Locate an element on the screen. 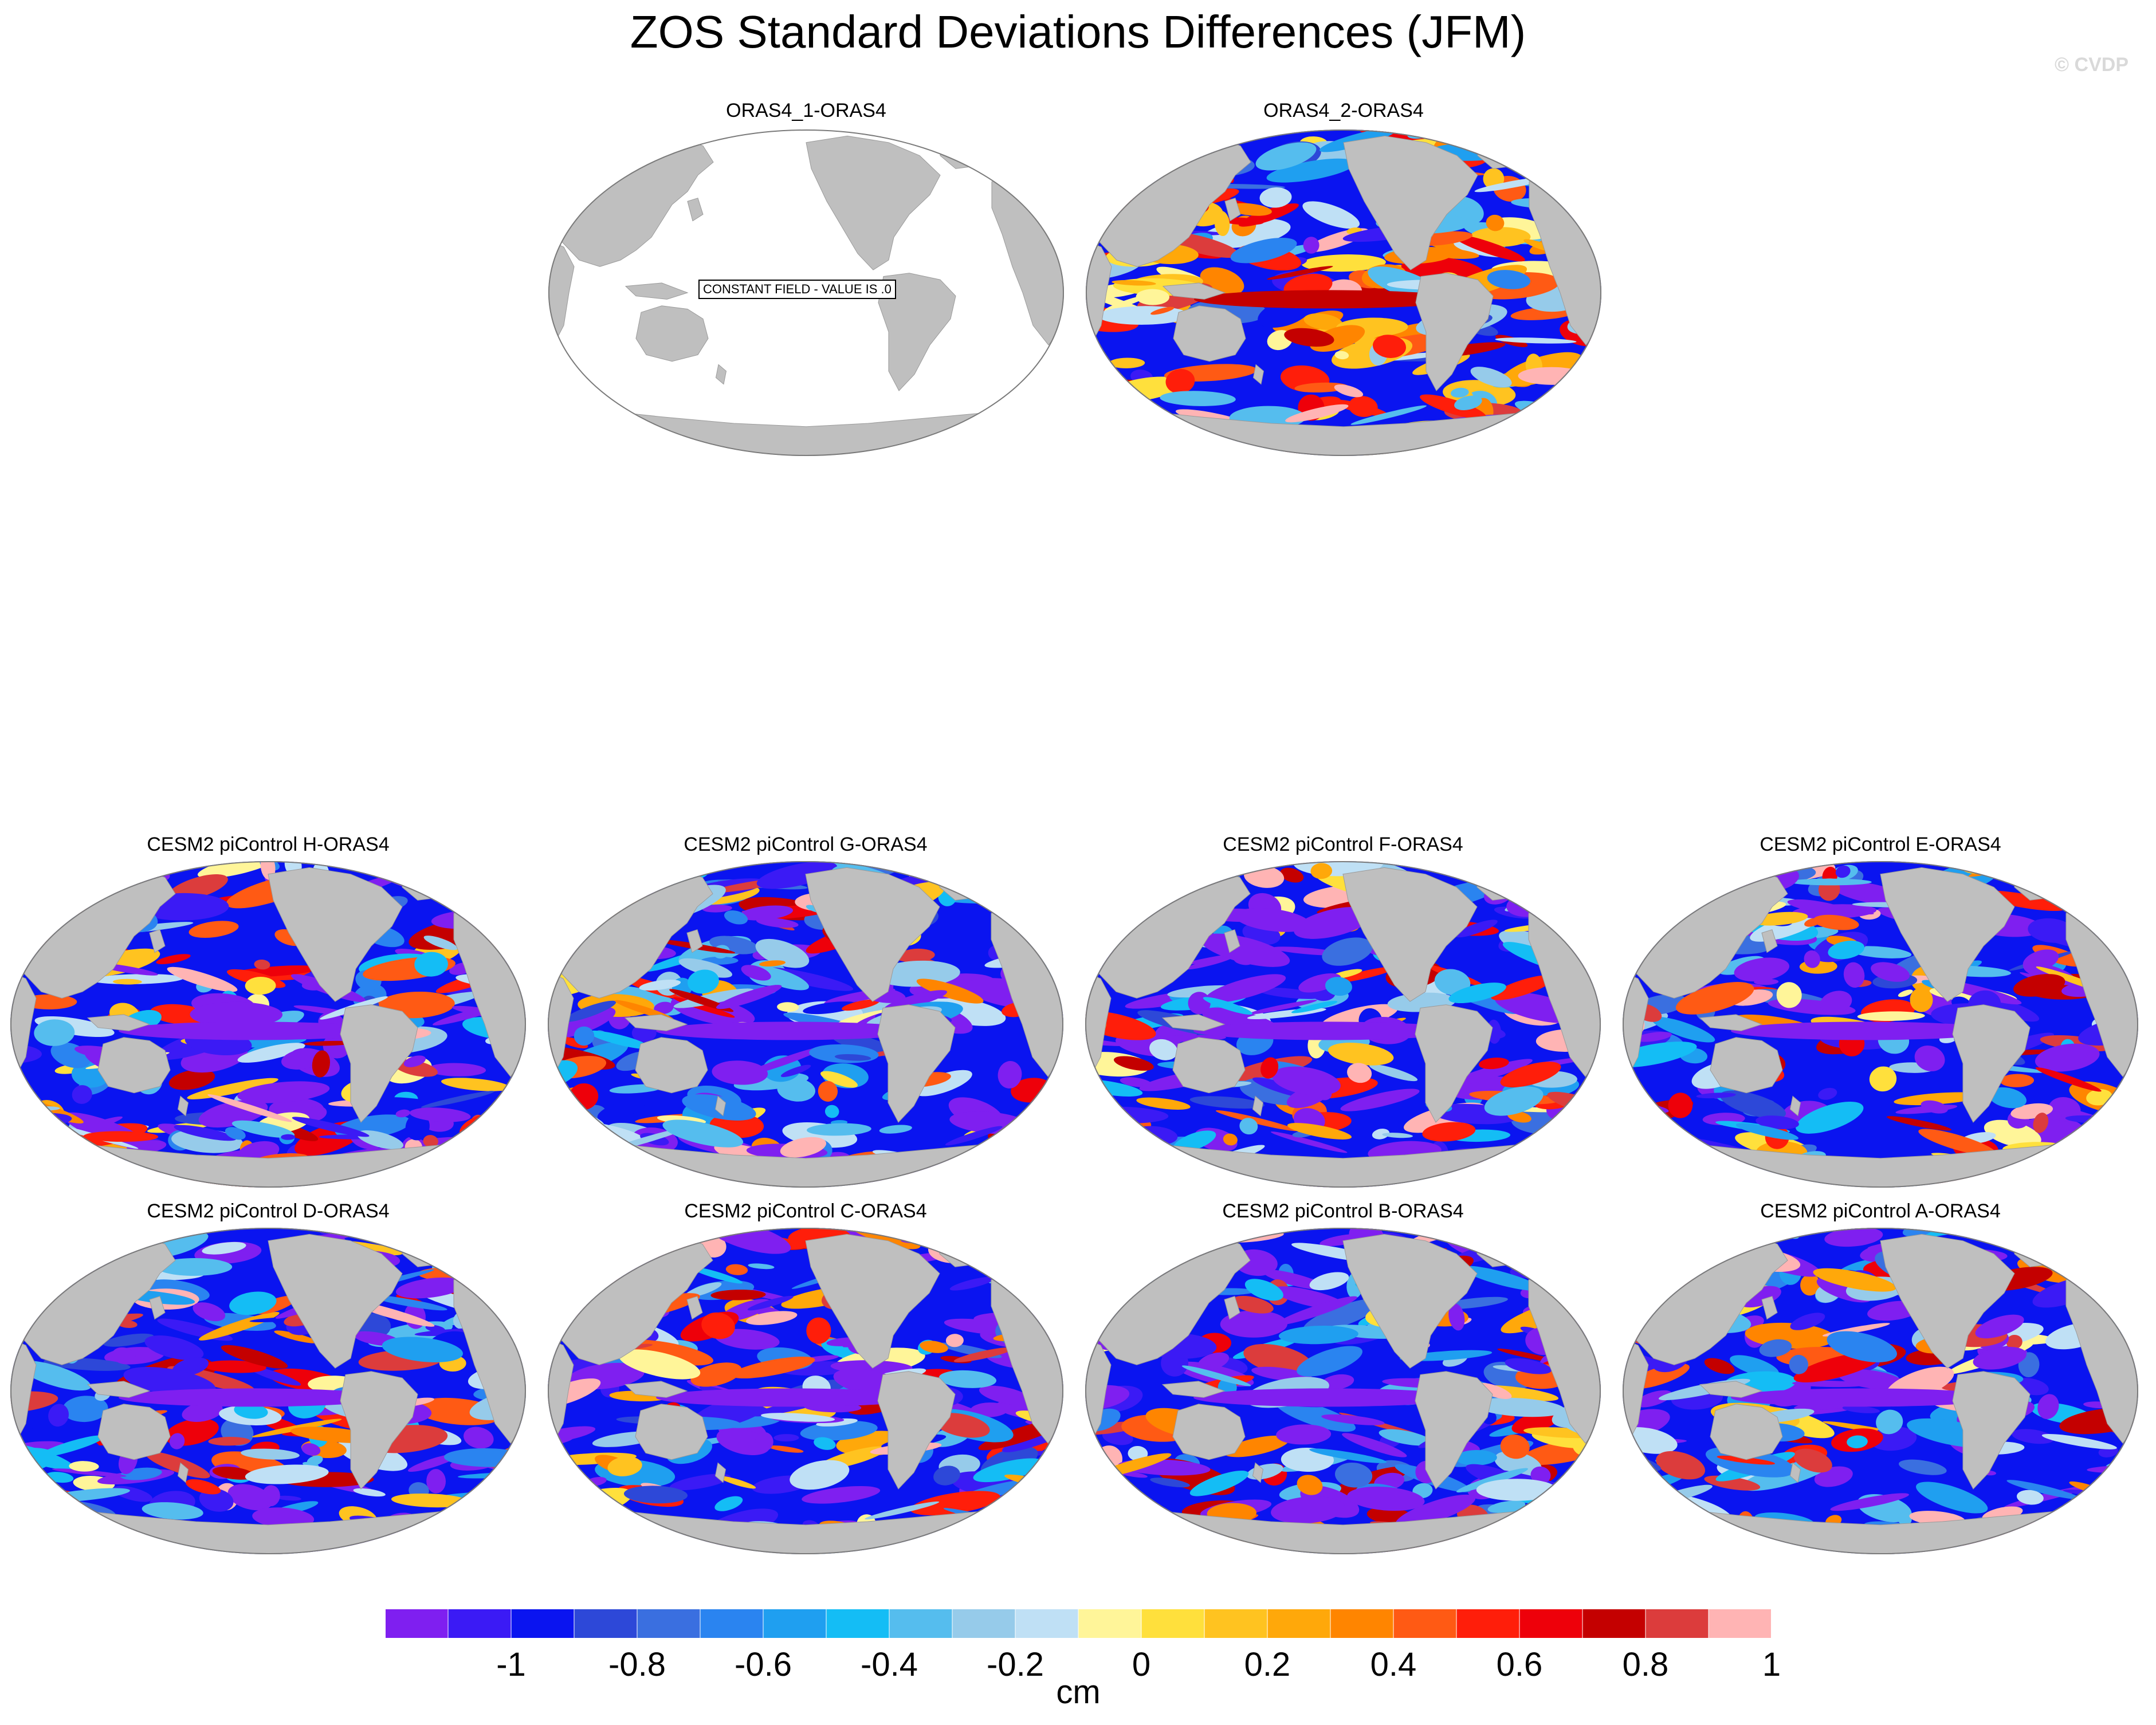 The image size is (2156, 1725). colorbar-tick-label: 0.2 is located at coordinates (1267, 1664).